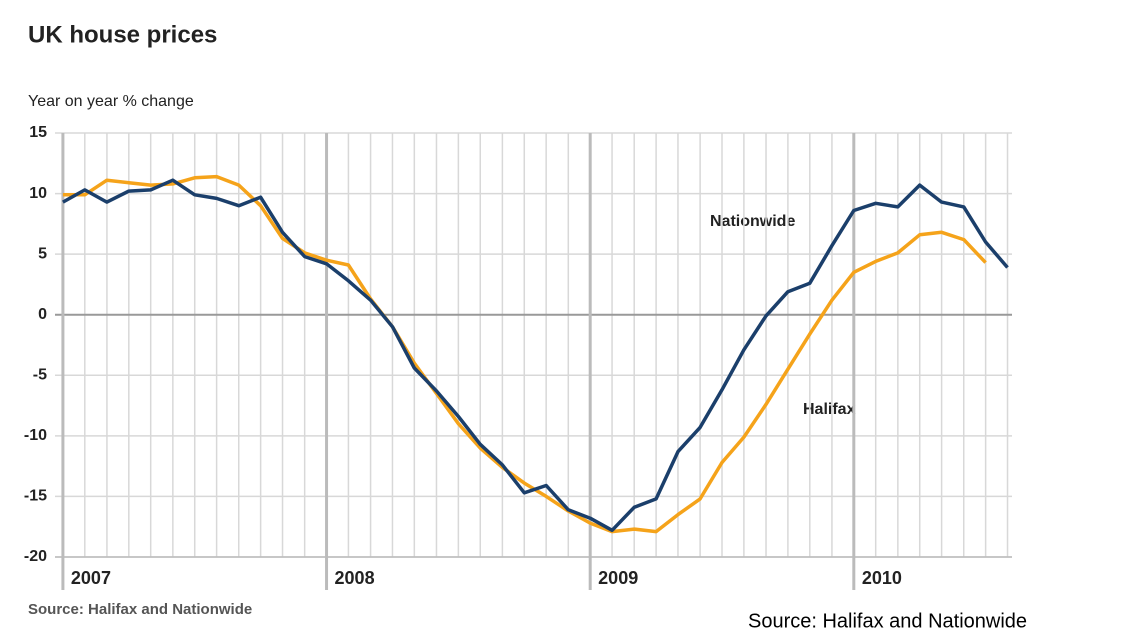 The image size is (1125, 630). I want to click on annotation: Halifax, so click(829, 409).